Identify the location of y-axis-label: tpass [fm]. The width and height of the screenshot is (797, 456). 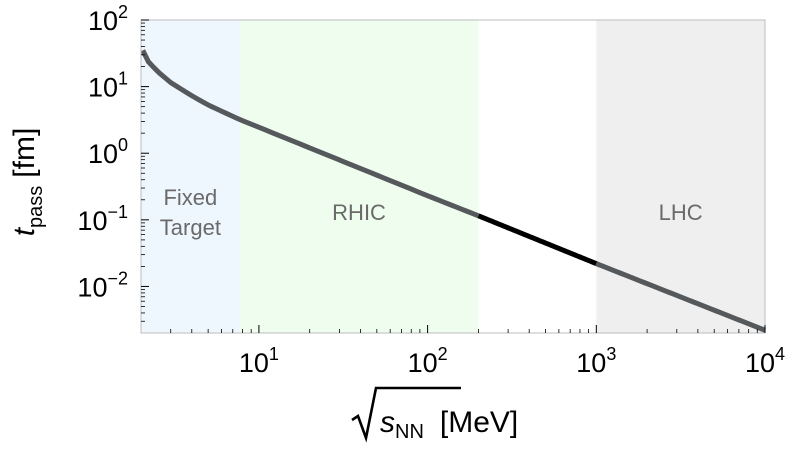
(27, 182).